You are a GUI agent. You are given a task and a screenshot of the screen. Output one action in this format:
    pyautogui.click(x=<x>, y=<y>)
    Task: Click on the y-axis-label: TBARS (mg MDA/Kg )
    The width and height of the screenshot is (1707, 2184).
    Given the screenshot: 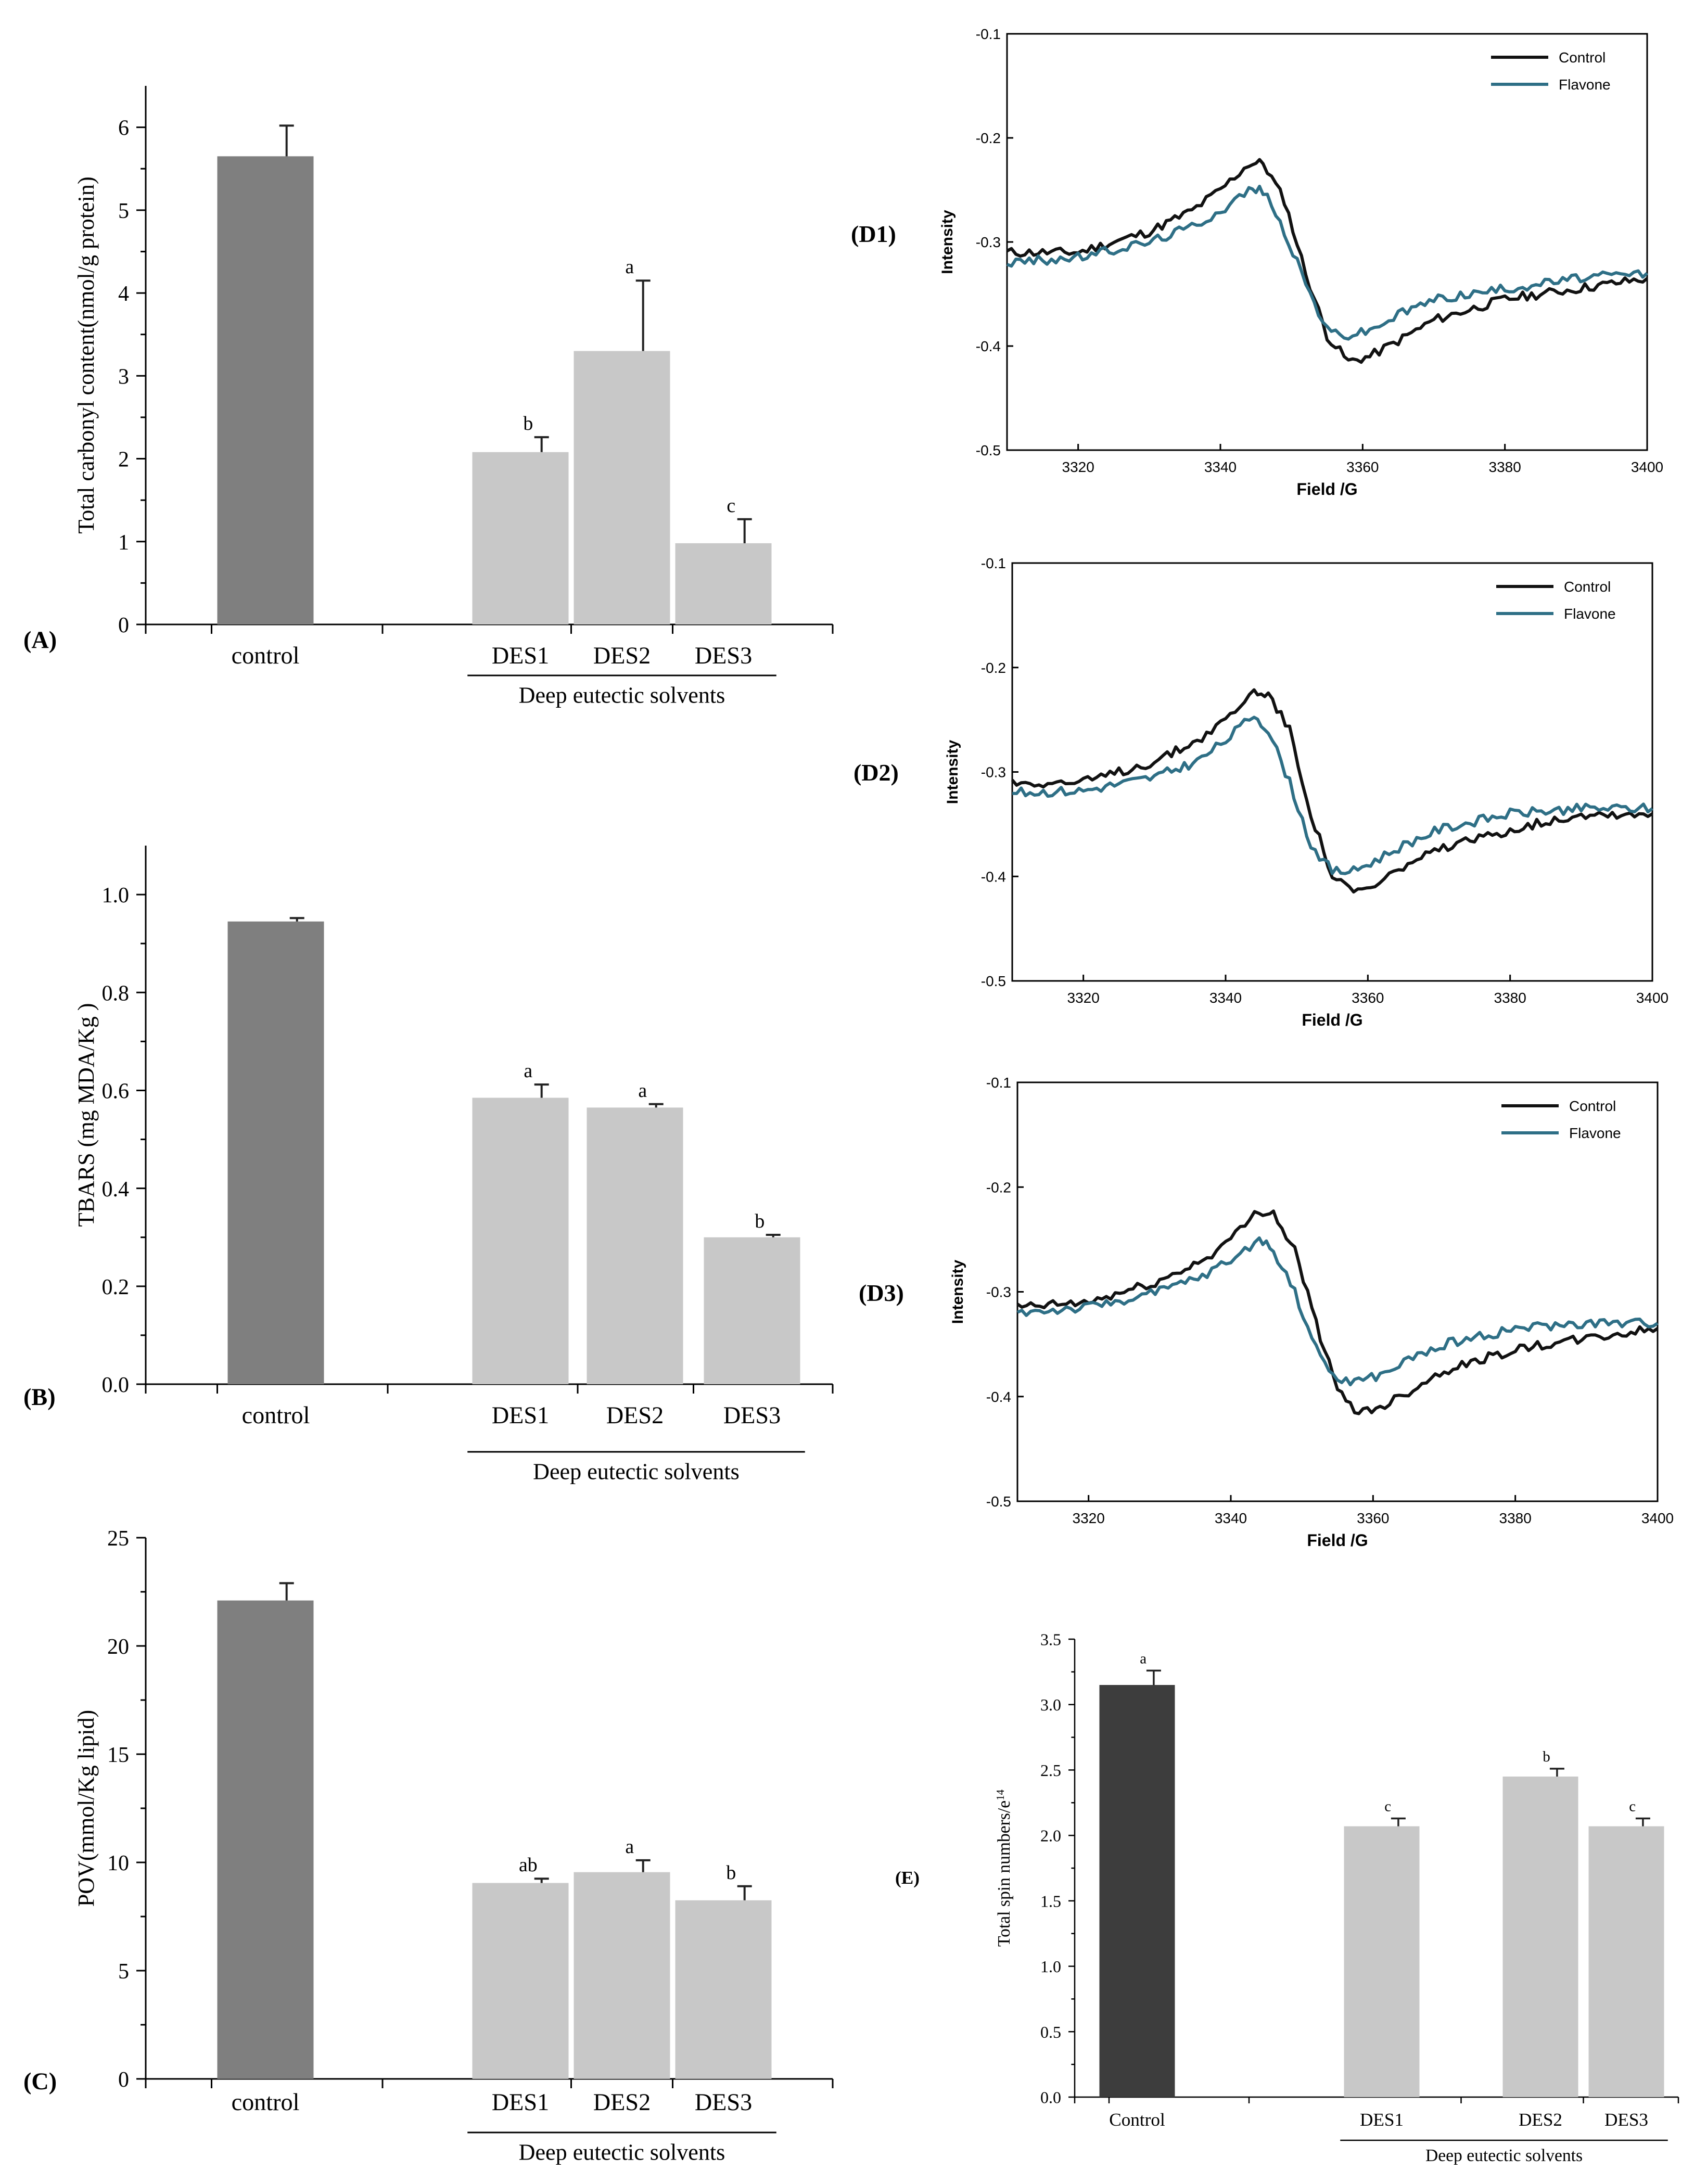 What is the action you would take?
    pyautogui.click(x=86, y=1115)
    